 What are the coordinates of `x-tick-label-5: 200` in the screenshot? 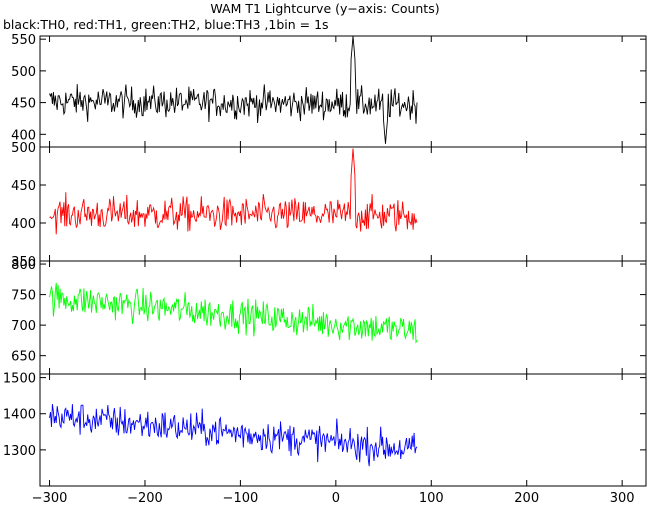 It's located at (526, 498).